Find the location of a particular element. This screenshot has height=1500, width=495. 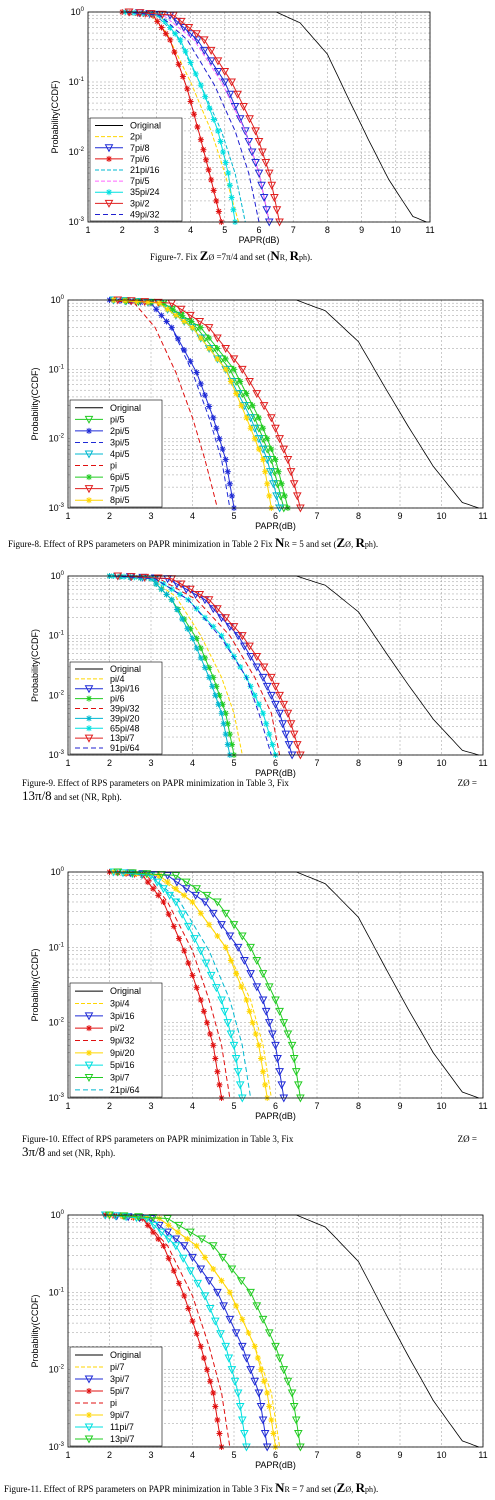

data-point-65pi/48 is located at coordinates (272, 744).